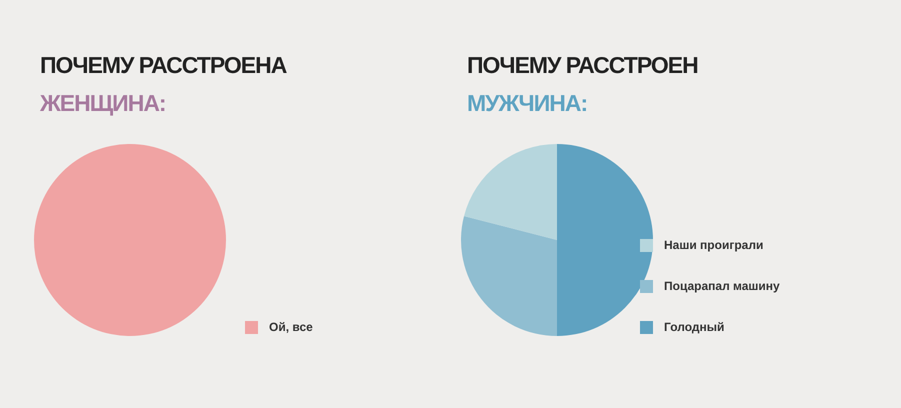 The height and width of the screenshot is (408, 901). Describe the element at coordinates (163, 65) in the screenshot. I see `chart-title: ПОЧЕМУ РАССТРОЕНА` at that location.